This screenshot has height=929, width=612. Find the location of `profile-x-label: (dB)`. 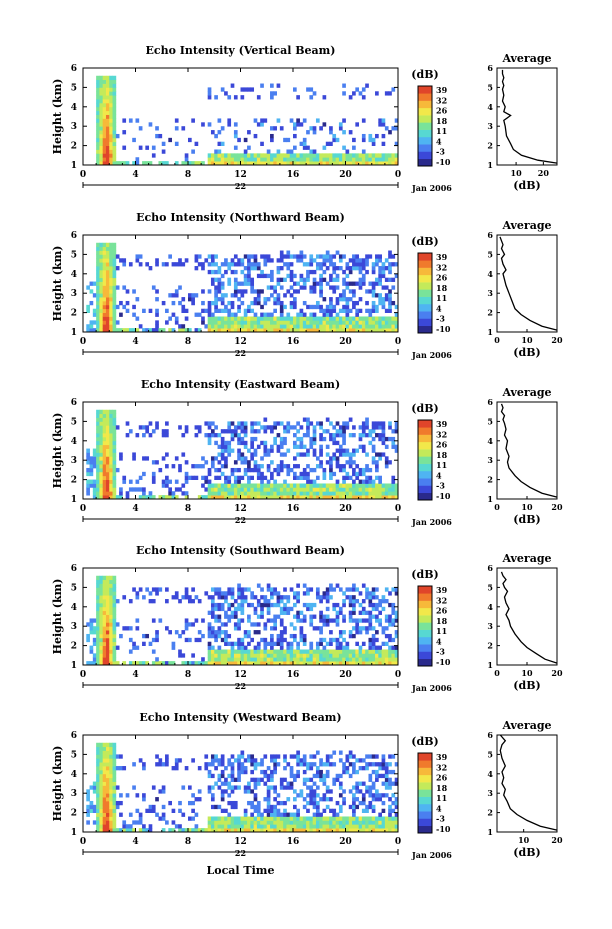

profile-x-label: (dB) is located at coordinates (526, 685).